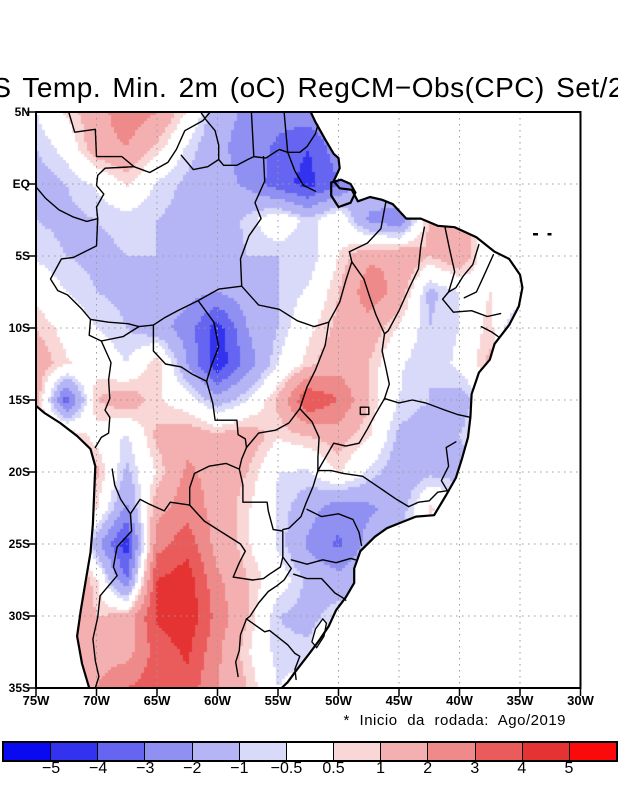 This screenshot has height=800, width=618. What do you see at coordinates (239, 768) in the screenshot?
I see `colorbar-tick-label: −1` at bounding box center [239, 768].